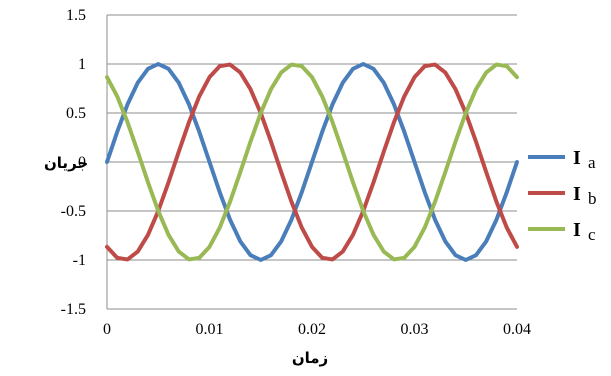  I want to click on y-tick-label: -0.5, so click(73, 211).